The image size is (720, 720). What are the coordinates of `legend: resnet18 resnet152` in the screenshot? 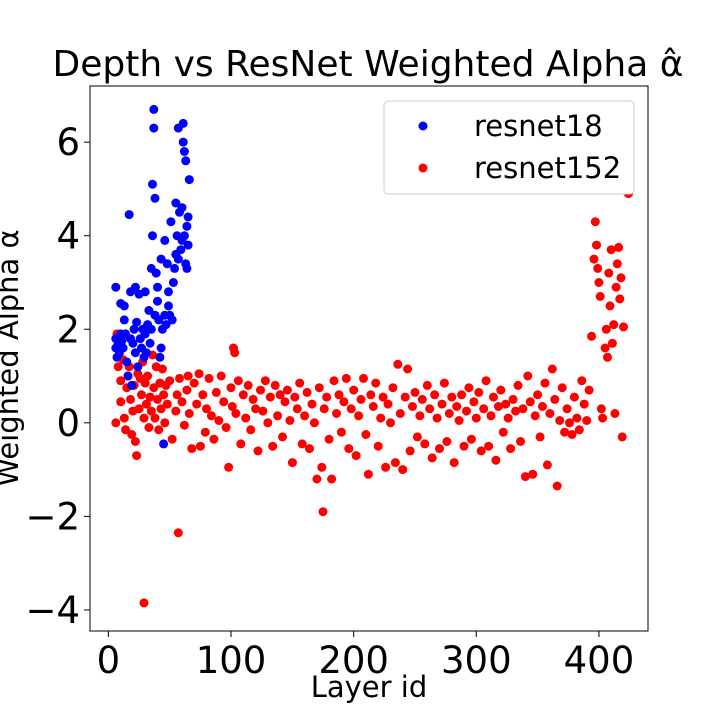 It's located at (509, 147).